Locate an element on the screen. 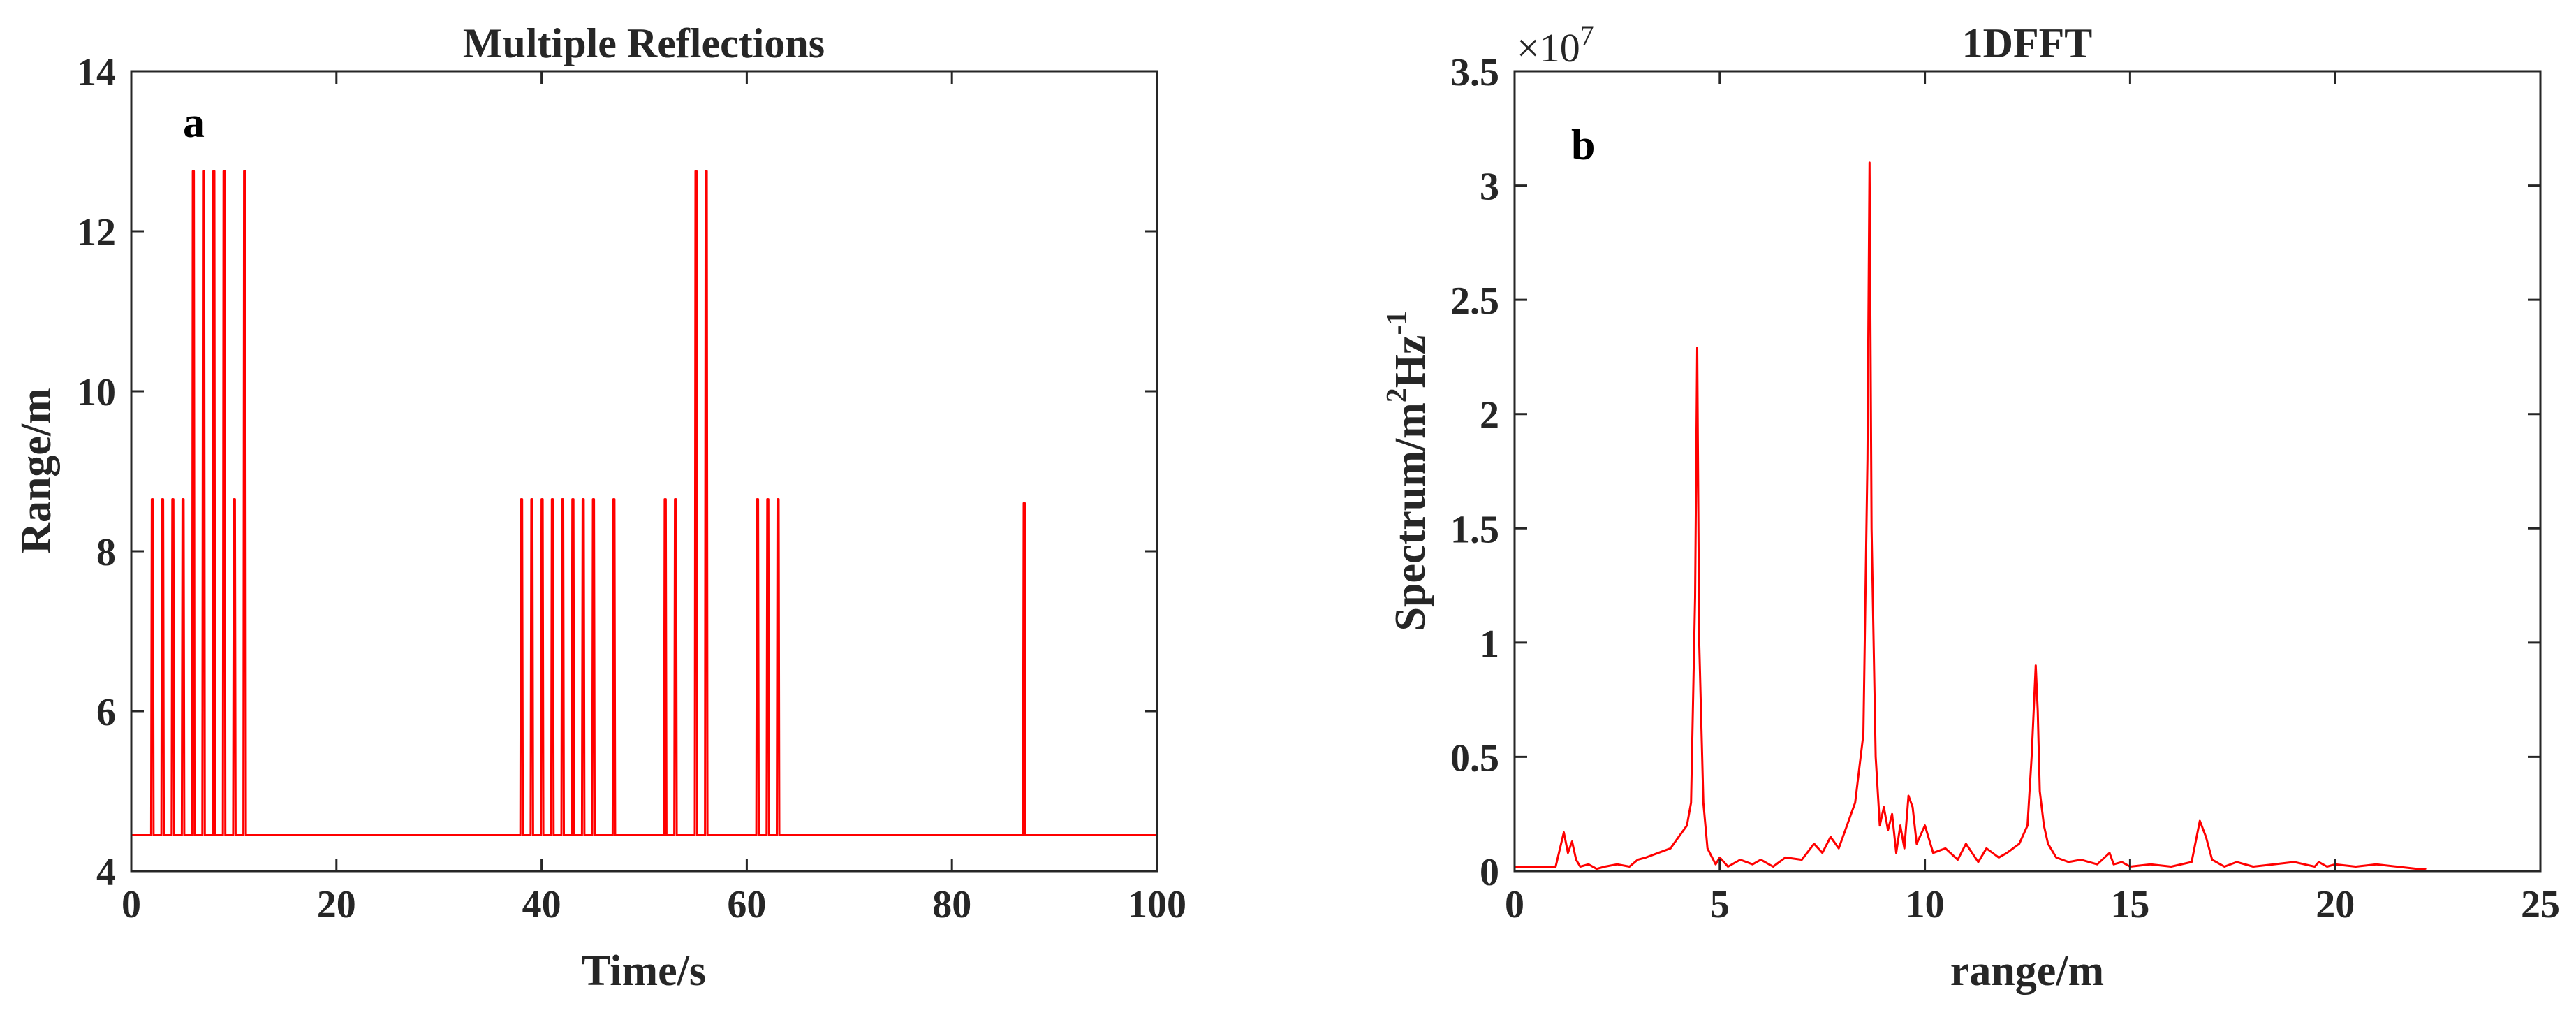  chart-b-xlabel: range/m is located at coordinates (2027, 971).